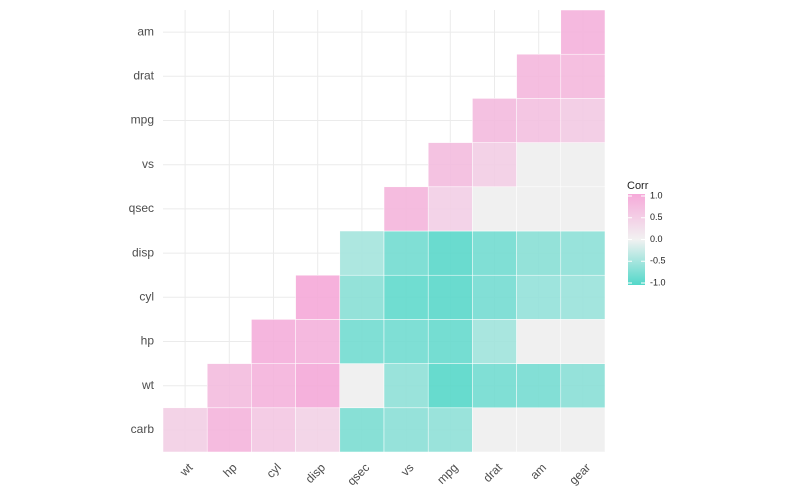 The height and width of the screenshot is (494, 800). What do you see at coordinates (656, 239) in the screenshot?
I see `colorbar-label: 0.0` at bounding box center [656, 239].